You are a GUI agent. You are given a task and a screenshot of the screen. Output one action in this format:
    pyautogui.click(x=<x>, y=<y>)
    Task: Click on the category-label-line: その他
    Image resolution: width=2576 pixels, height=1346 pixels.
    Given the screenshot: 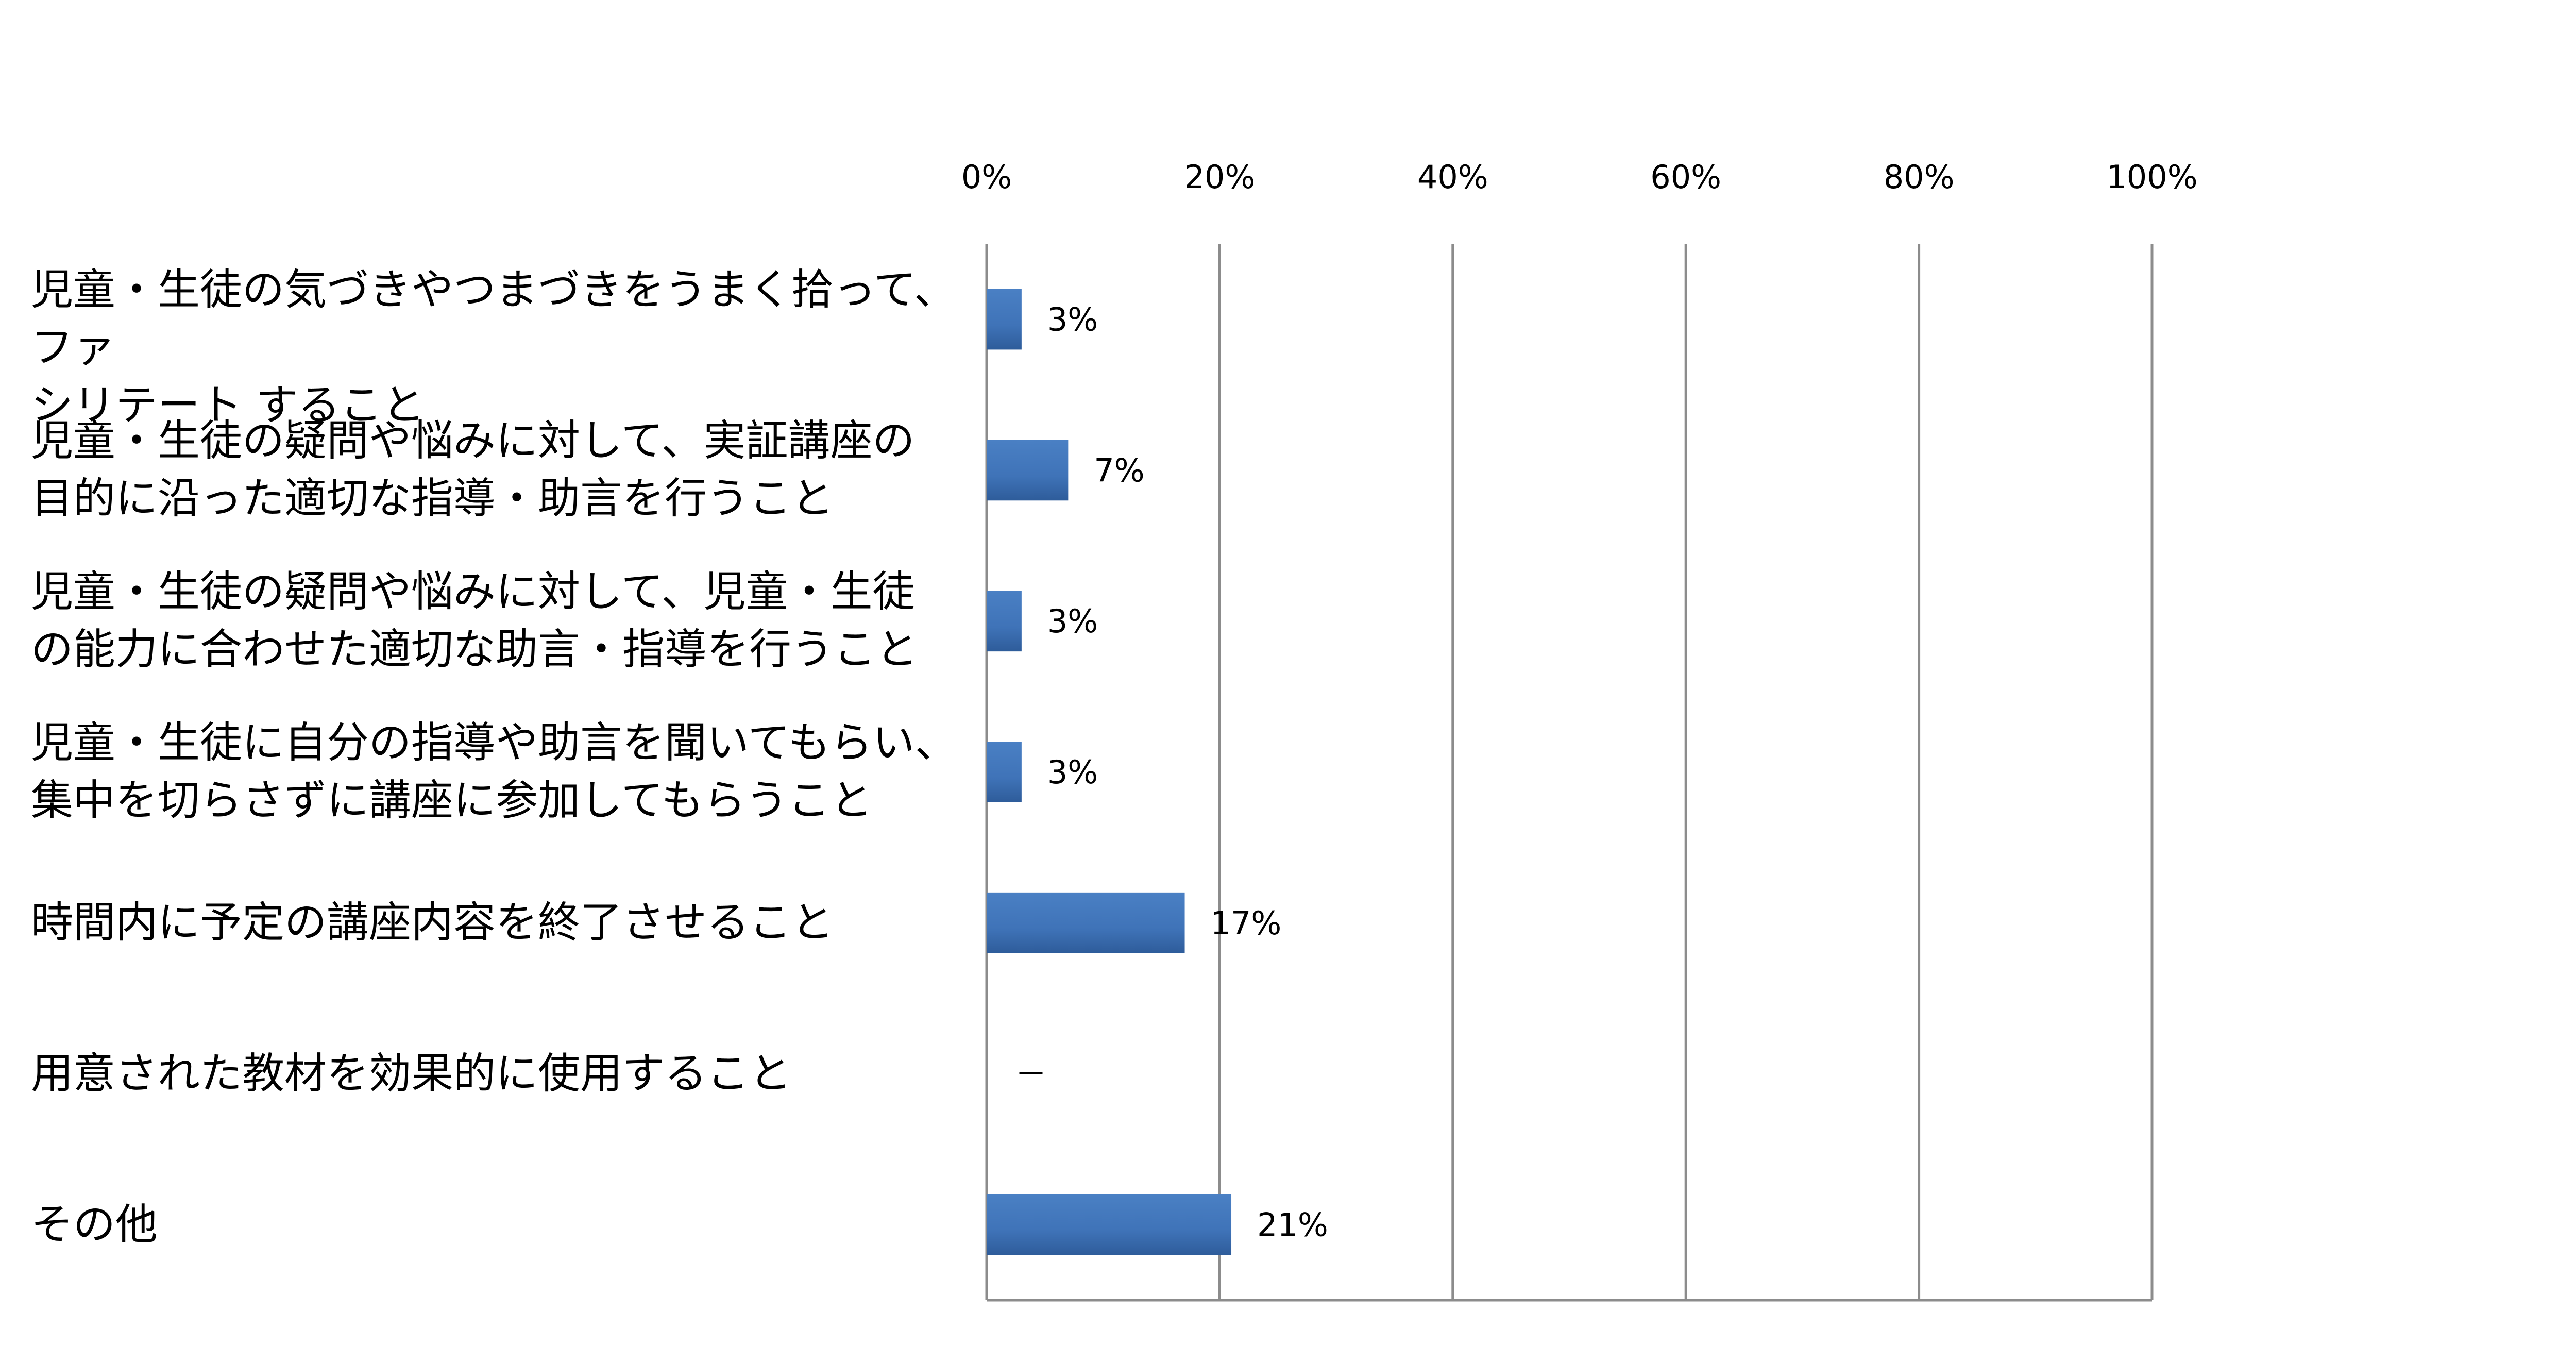 What is the action you would take?
    pyautogui.click(x=95, y=1224)
    